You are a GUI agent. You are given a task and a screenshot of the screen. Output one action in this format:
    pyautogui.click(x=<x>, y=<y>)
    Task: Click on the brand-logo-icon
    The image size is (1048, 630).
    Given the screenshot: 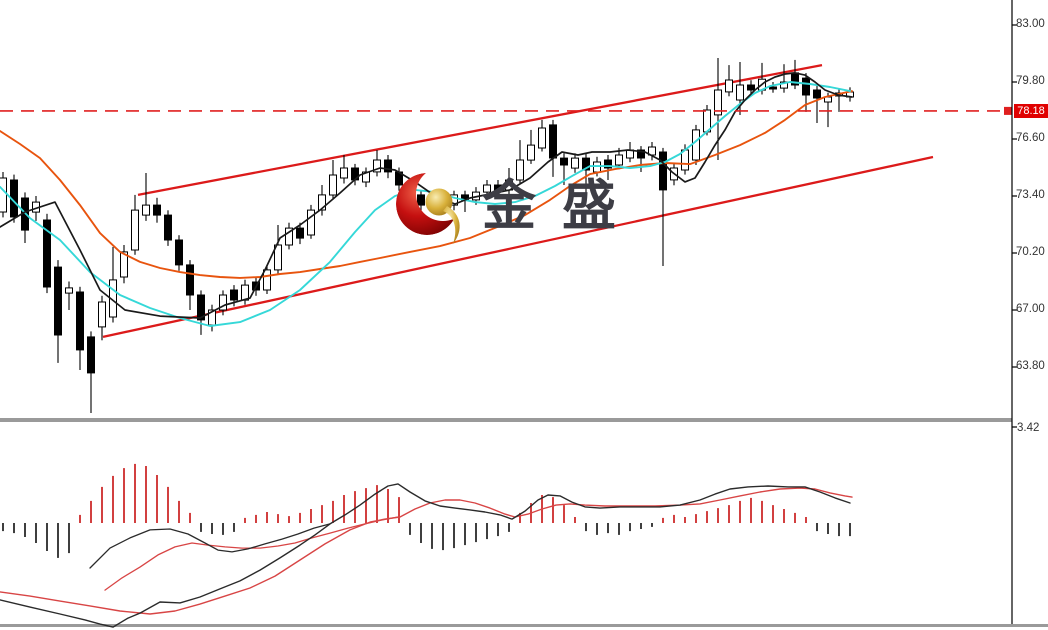 What is the action you would take?
    pyautogui.click(x=433, y=206)
    